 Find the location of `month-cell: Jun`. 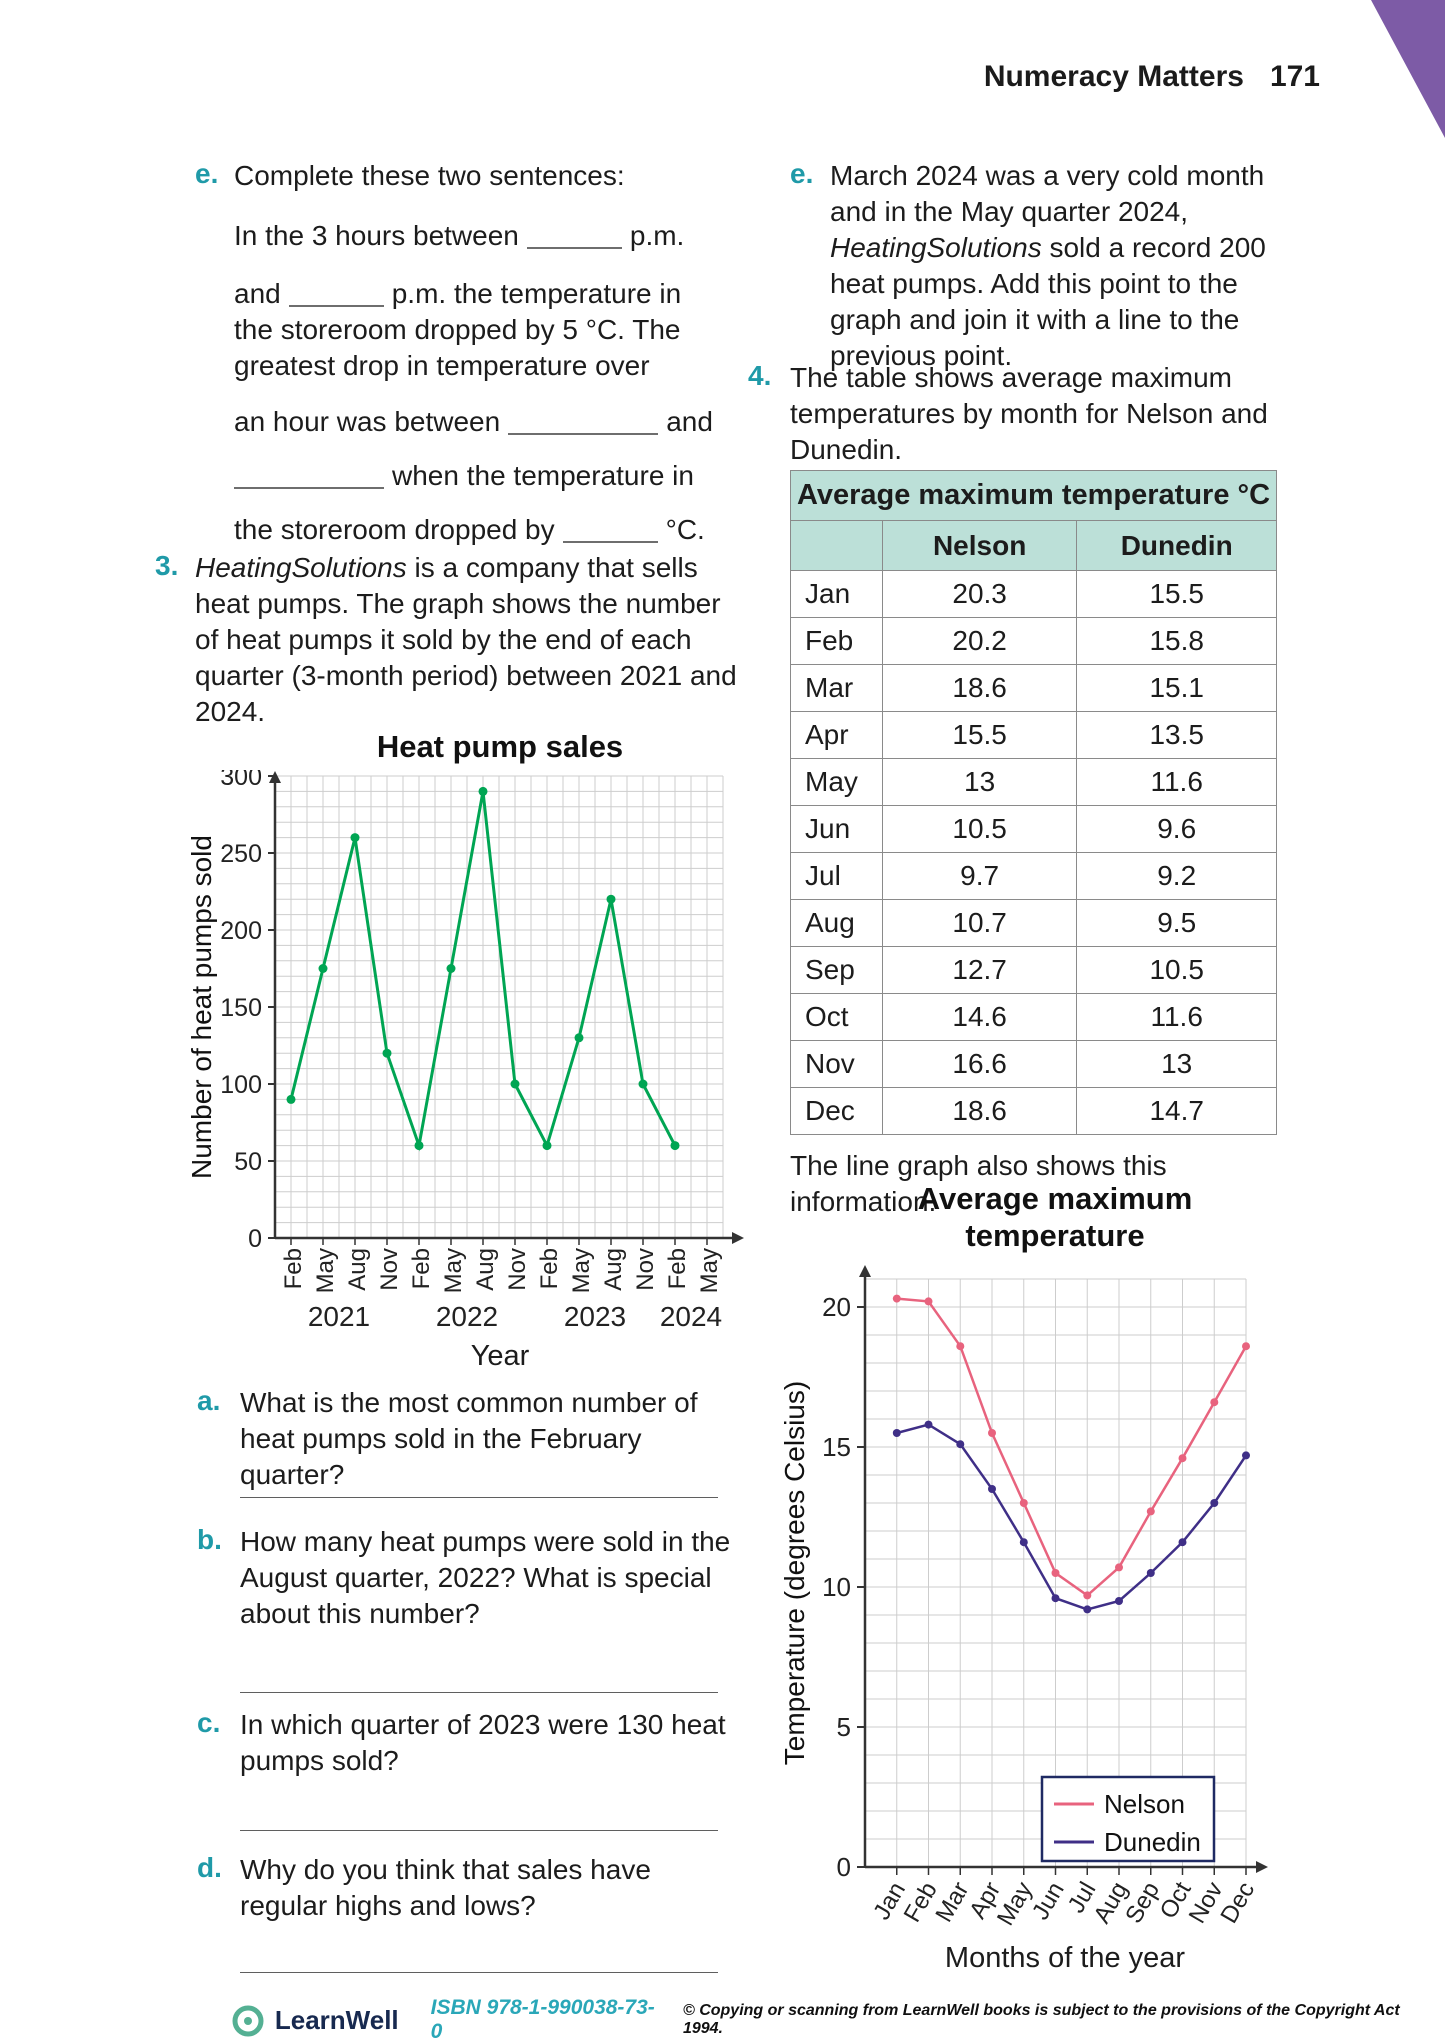

month-cell: Jun is located at coordinates (836, 829).